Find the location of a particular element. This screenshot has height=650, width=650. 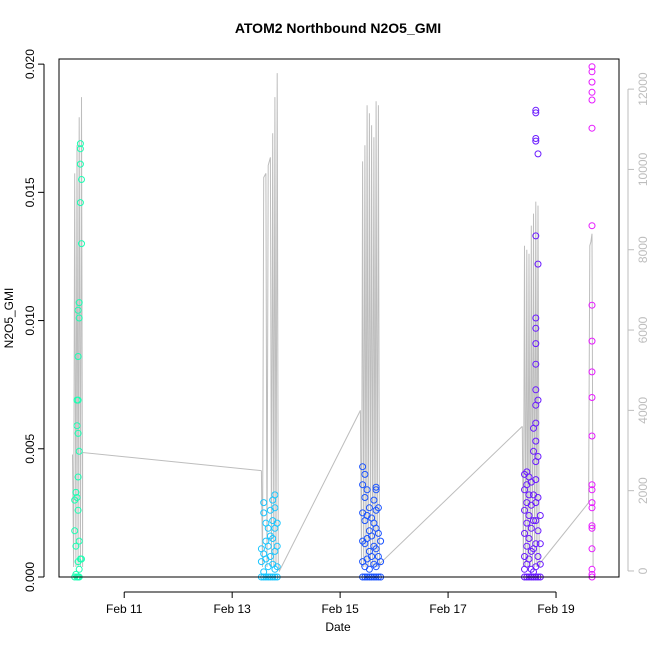

x-tick-label: Feb 15 is located at coordinates (340, 609).